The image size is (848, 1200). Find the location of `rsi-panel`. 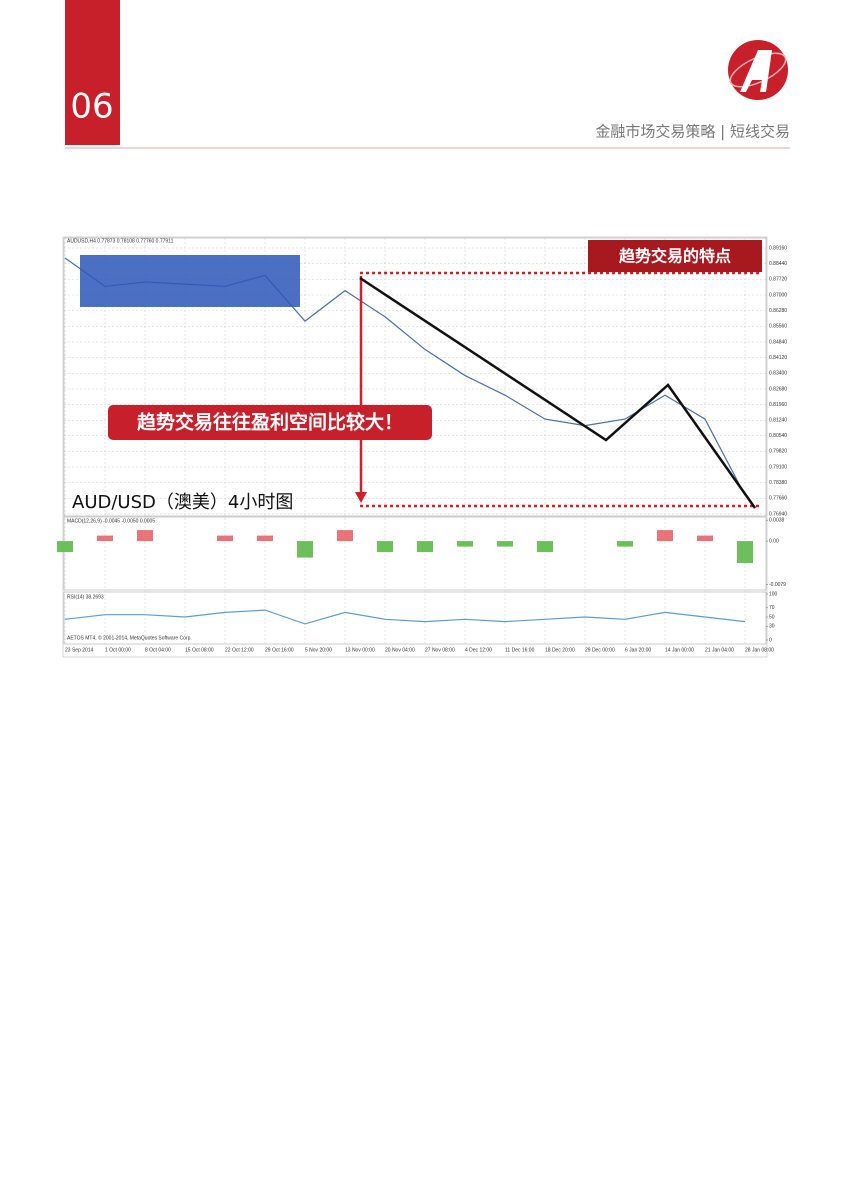

rsi-panel is located at coordinates (415, 618).